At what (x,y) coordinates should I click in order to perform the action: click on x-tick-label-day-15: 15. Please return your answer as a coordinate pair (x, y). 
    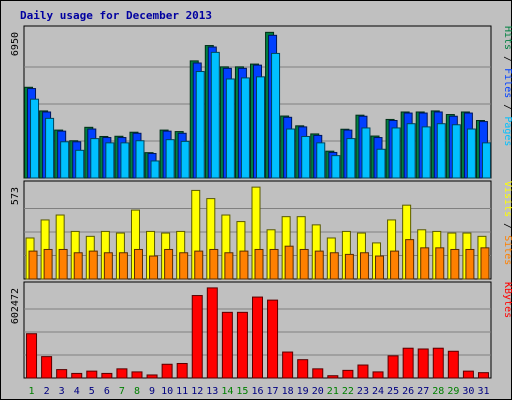
    Looking at the image, I should click on (242, 391).